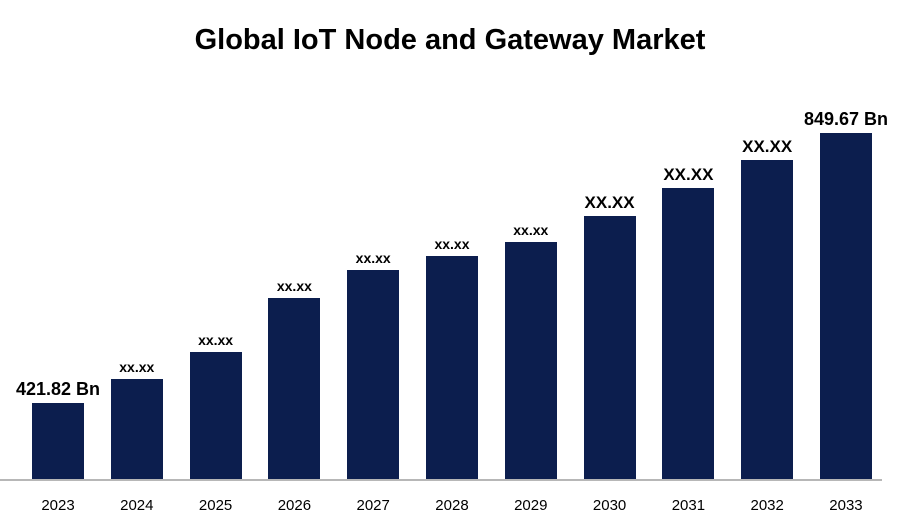  Describe the element at coordinates (846, 505) in the screenshot. I see `x-axis-tick-label: 2033` at that location.